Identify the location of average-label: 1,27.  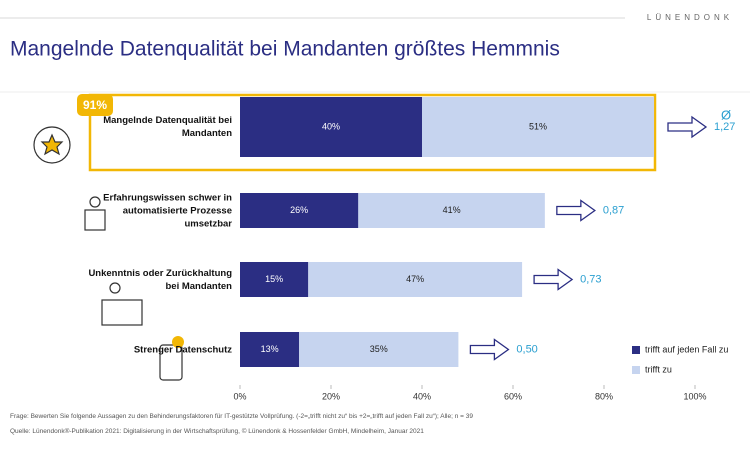
(724, 127).